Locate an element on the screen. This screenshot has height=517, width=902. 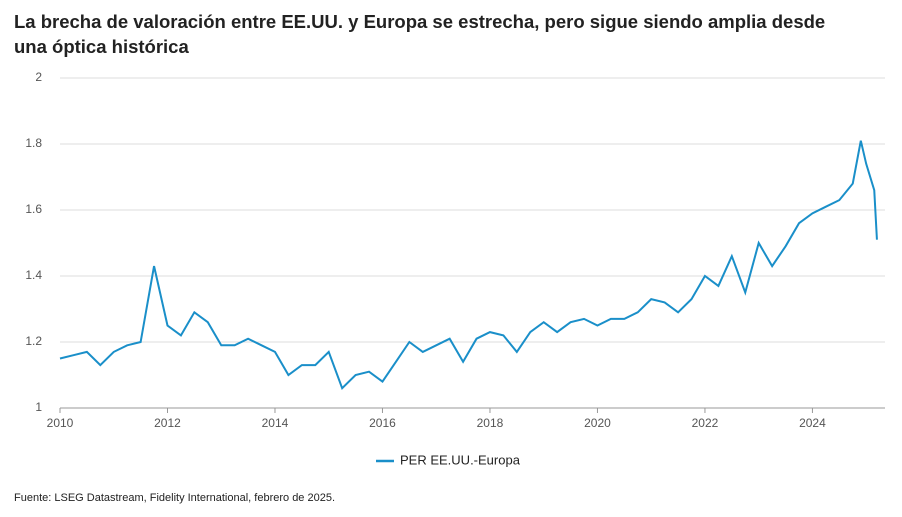
x-tick-label: 2016 is located at coordinates (382, 423).